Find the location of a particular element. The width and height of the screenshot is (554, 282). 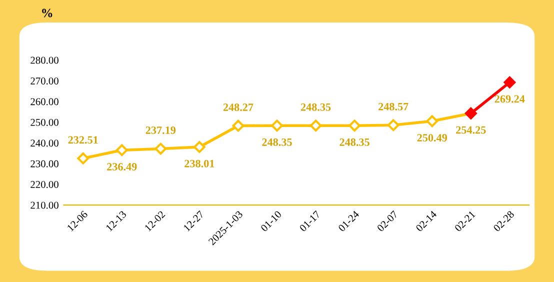

data-label: 232.51 is located at coordinates (83, 140).